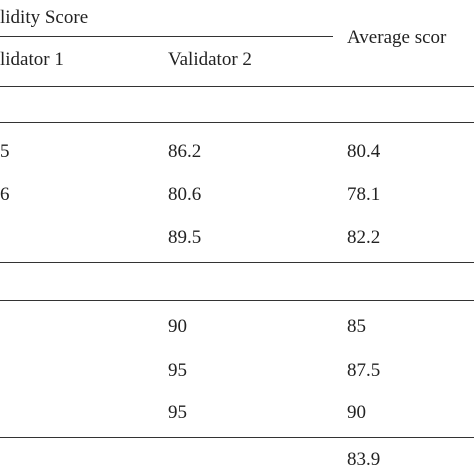  What do you see at coordinates (397, 37) in the screenshot?
I see `column-header: Average scor` at bounding box center [397, 37].